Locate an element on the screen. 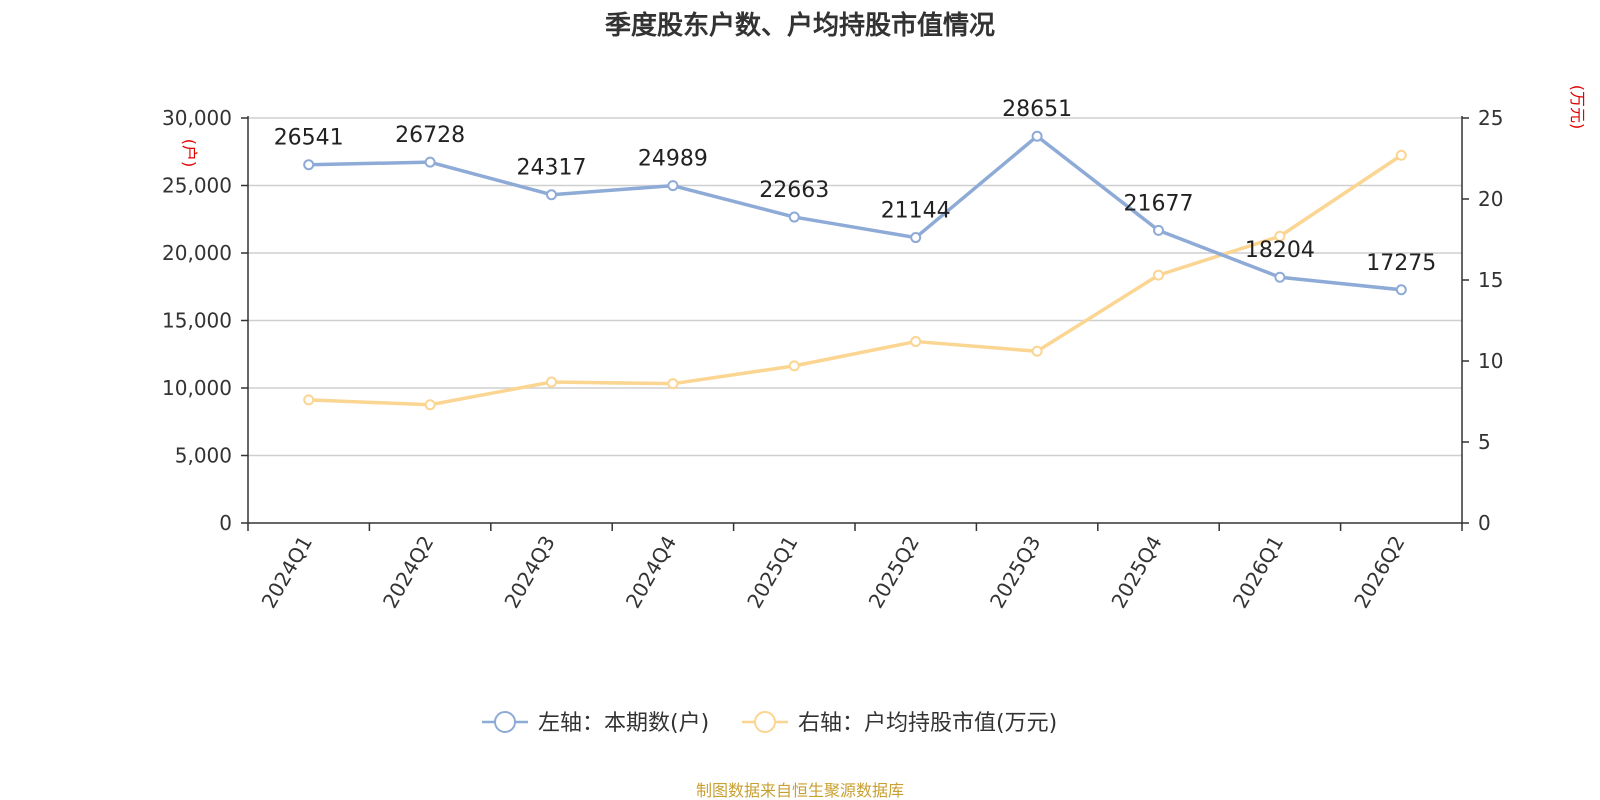 The height and width of the screenshot is (800, 1600). left-tick-label: 20,000 is located at coordinates (197, 253).